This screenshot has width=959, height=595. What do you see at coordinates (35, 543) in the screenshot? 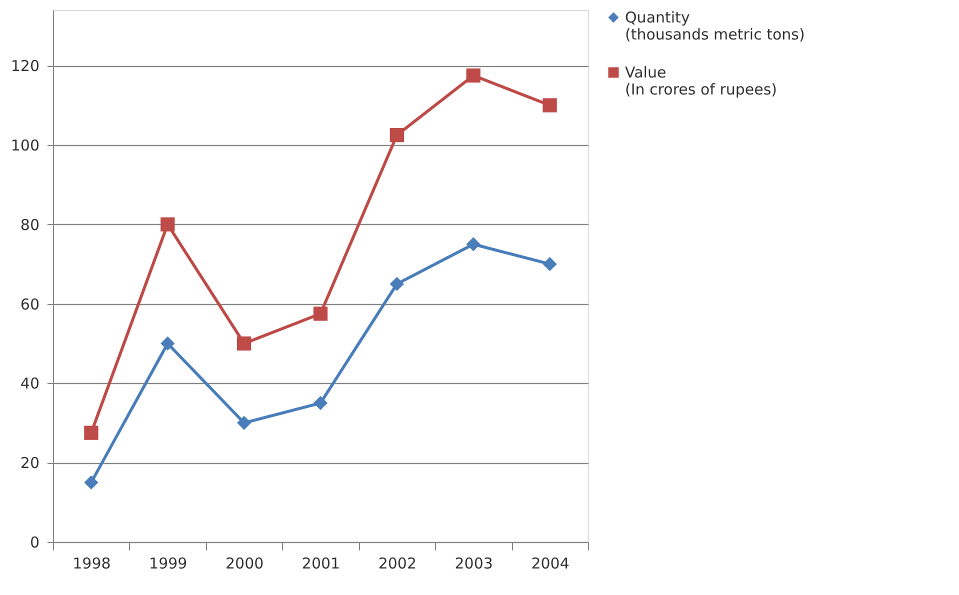
I see `y-tick-label: 0` at bounding box center [35, 543].